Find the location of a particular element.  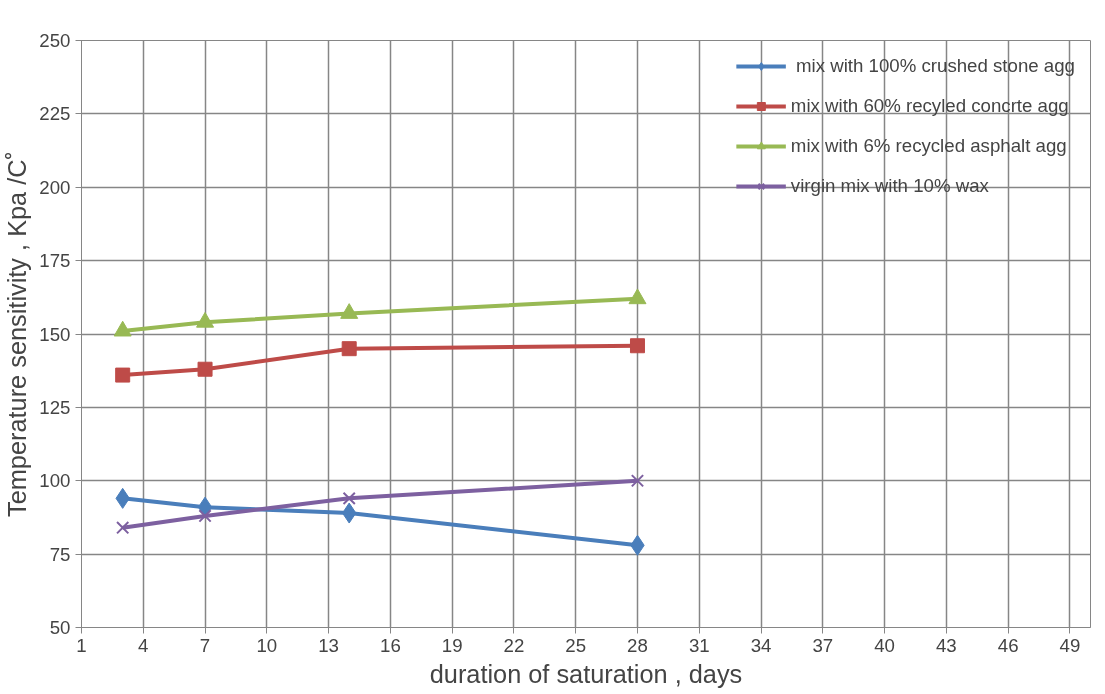

x-tick-label: 37 is located at coordinates (823, 645).